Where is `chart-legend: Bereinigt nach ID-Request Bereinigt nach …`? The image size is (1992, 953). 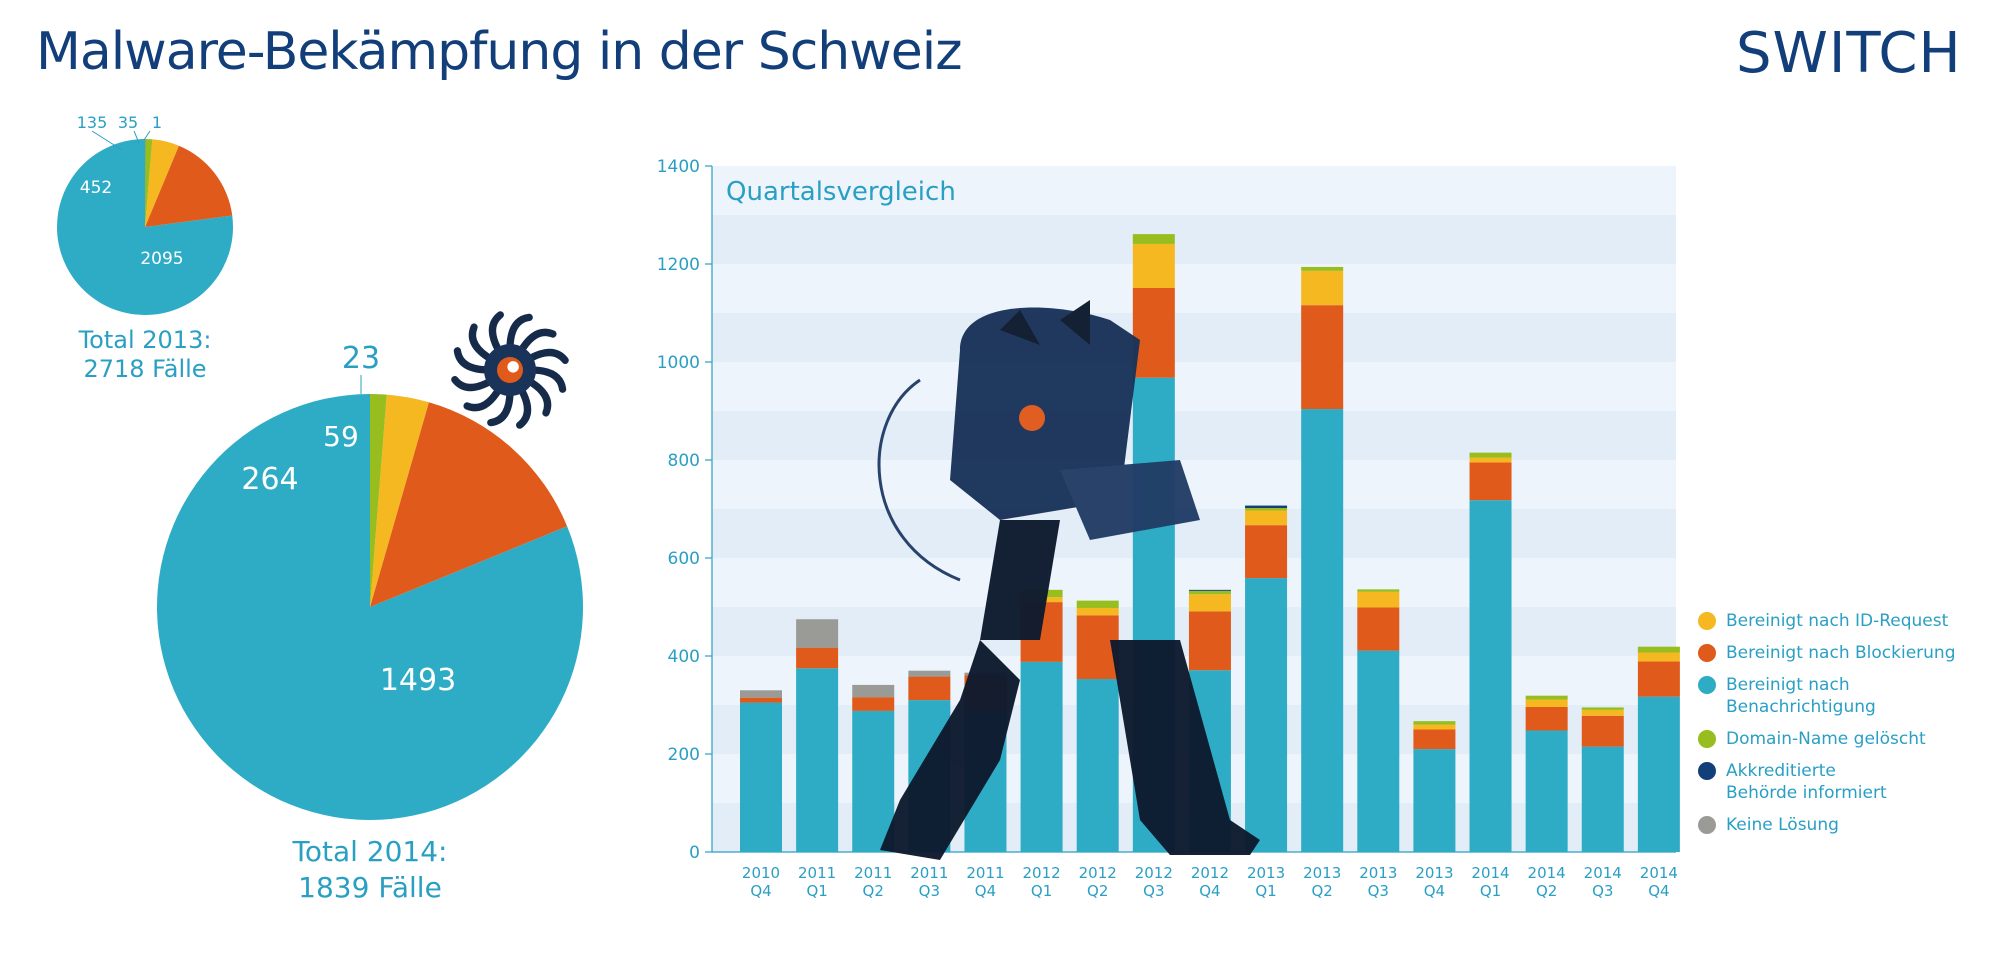 chart-legend: Bereinigt nach ID-Request Bereinigt nach … is located at coordinates (1843, 728).